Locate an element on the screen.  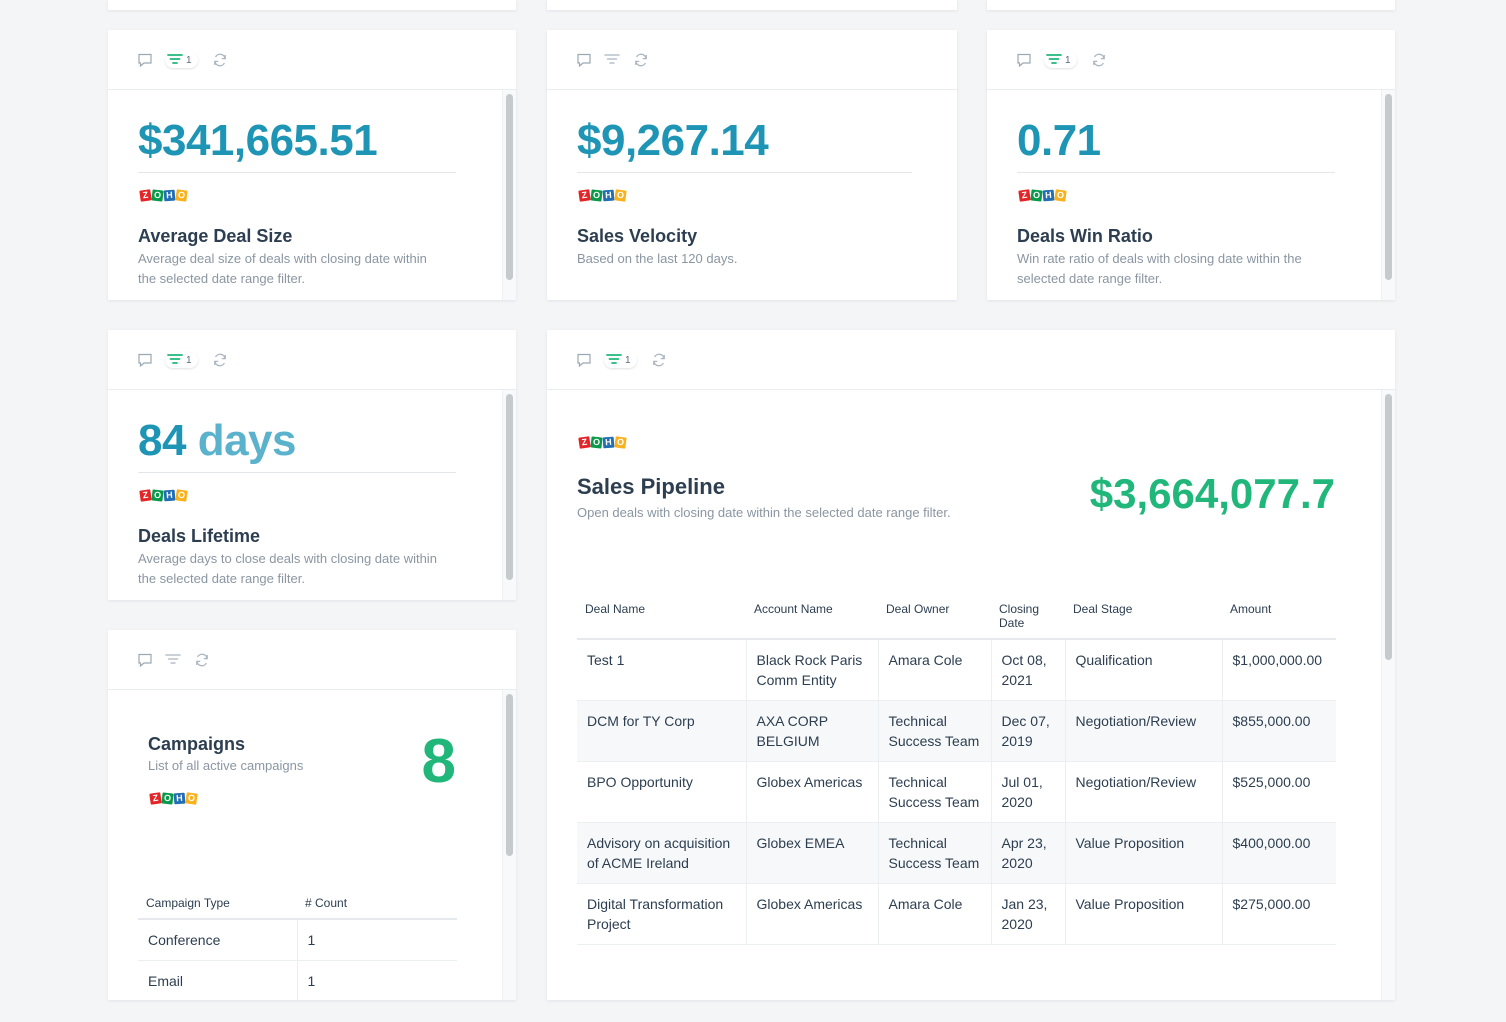
column-header: # Count is located at coordinates (377, 908).